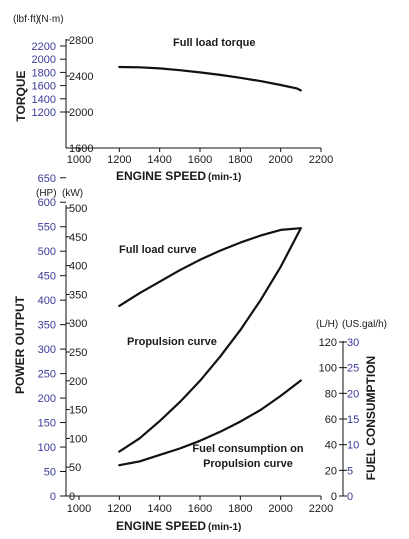 The image size is (409, 539). What do you see at coordinates (161, 526) in the screenshot?
I see `power-x-axis-title: ENGINE SPEED` at bounding box center [161, 526].